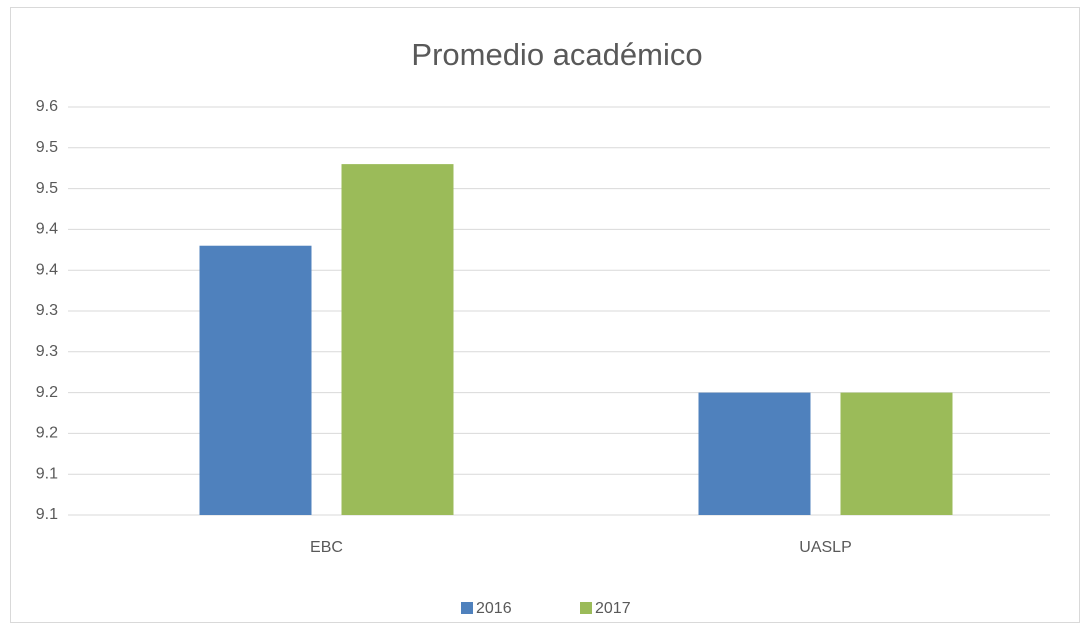 Image resolution: width=1089 pixels, height=636 pixels. What do you see at coordinates (825, 547) in the screenshot?
I see `x-tick-label: UASLP` at bounding box center [825, 547].